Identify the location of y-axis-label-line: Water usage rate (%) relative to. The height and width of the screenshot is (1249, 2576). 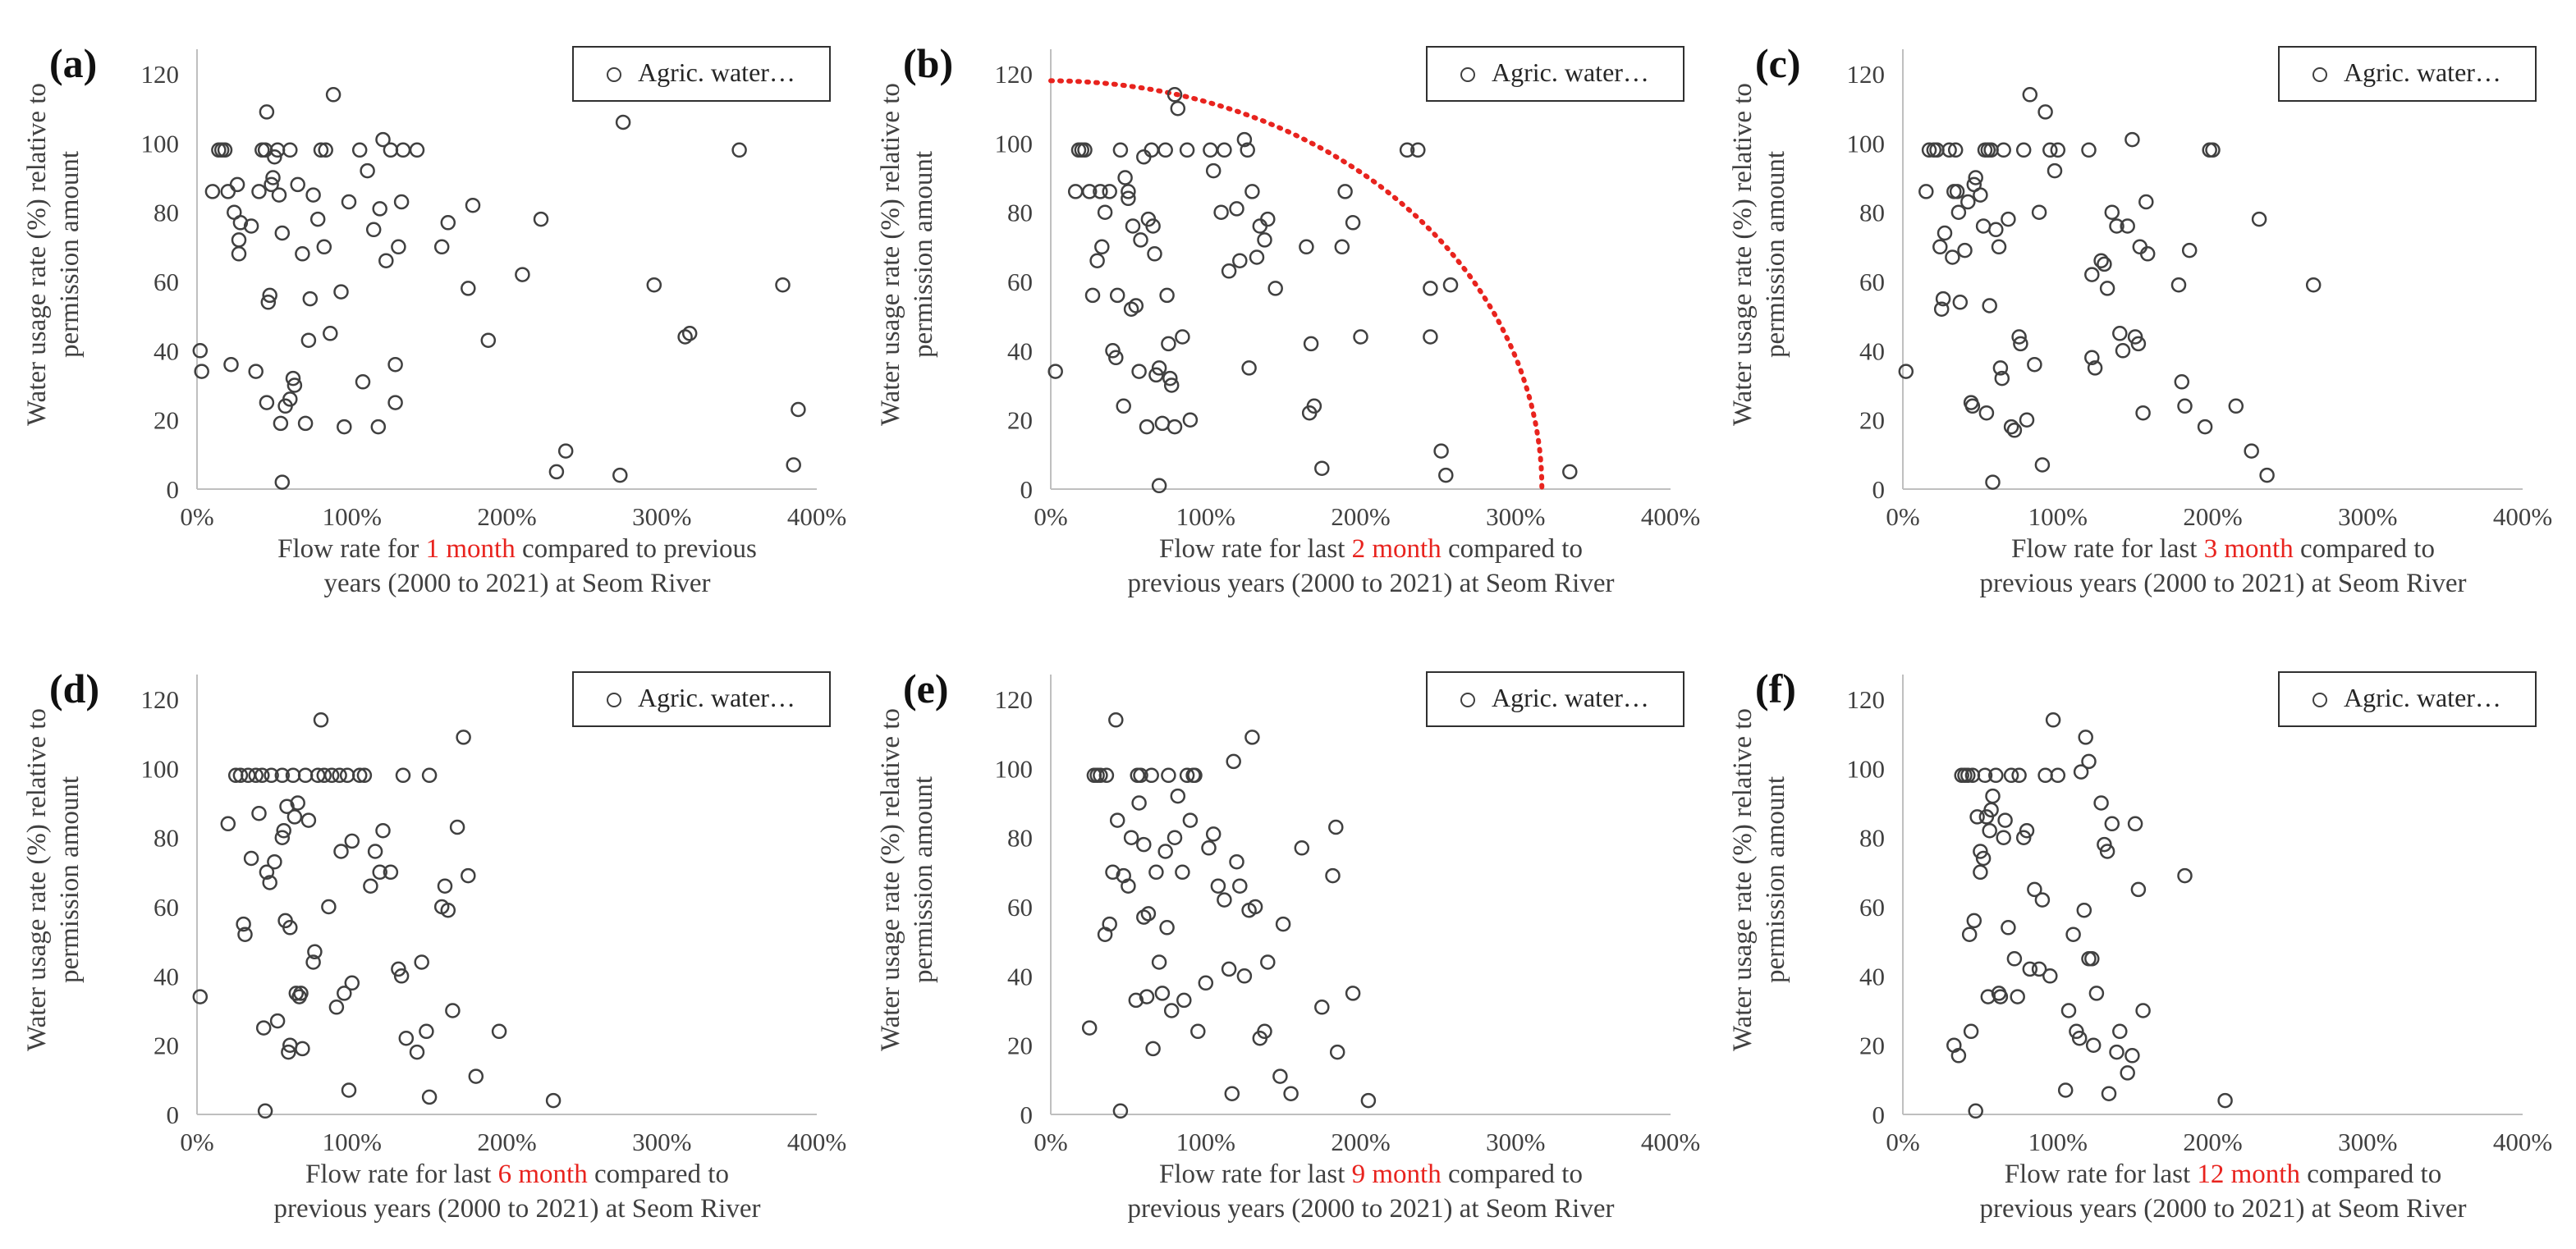
(1743, 254).